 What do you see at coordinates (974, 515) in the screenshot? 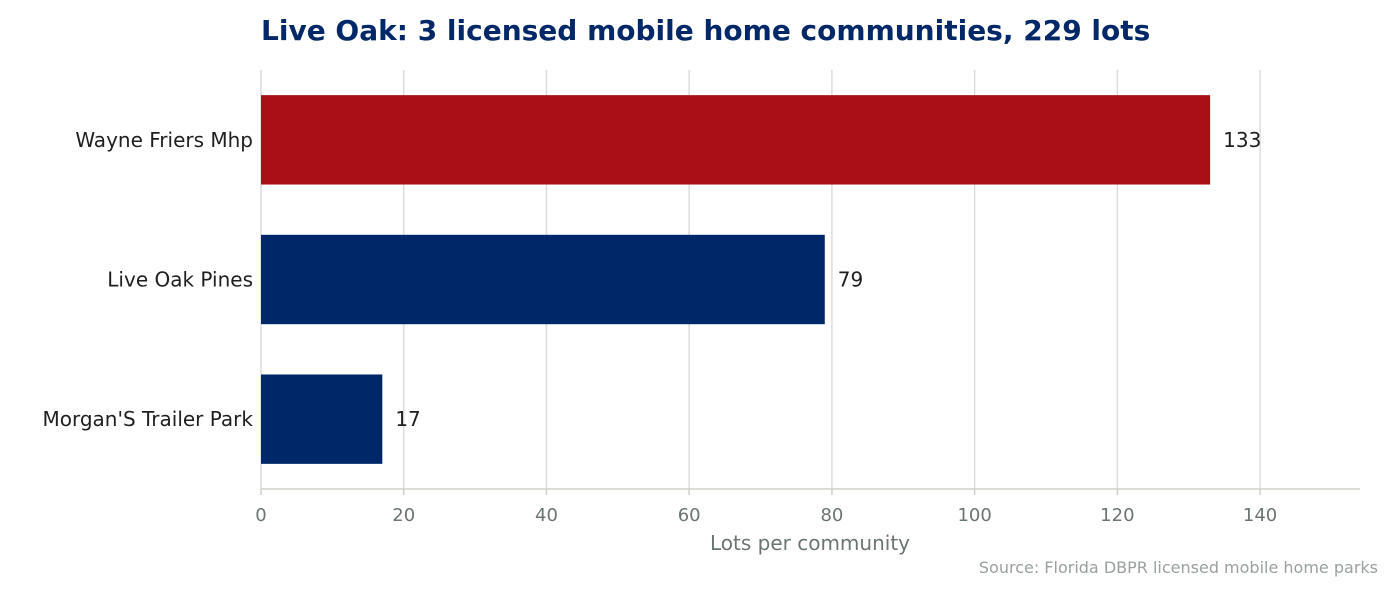
I see `x-tick-label-100: 100` at bounding box center [974, 515].